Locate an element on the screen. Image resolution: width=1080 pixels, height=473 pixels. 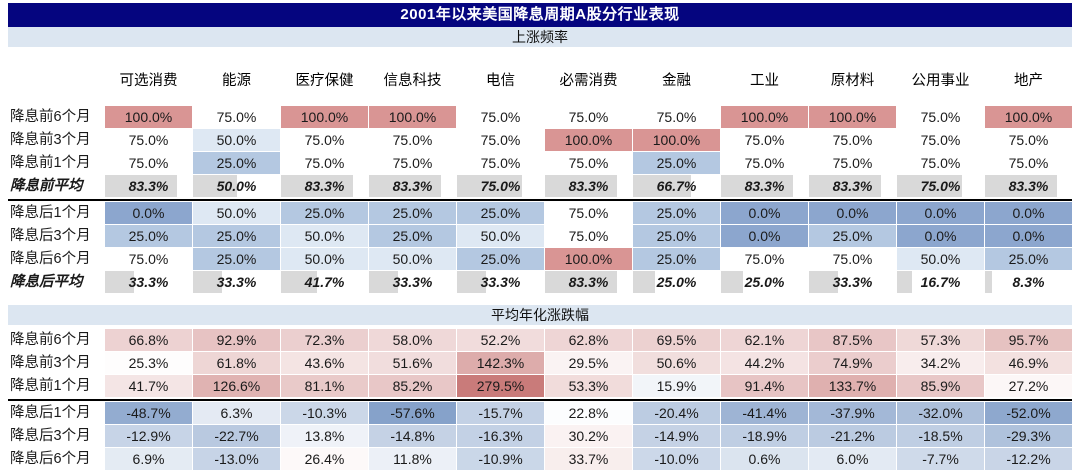
cell-value: -10.9% is located at coordinates (500, 459).